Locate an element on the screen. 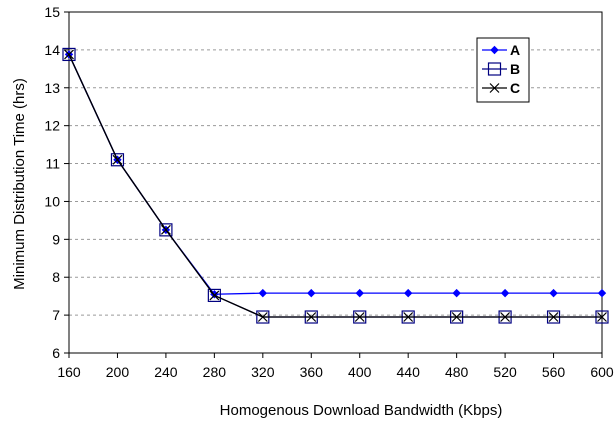 Image resolution: width=614 pixels, height=437 pixels. x-tick-label: 280 is located at coordinates (215, 372).